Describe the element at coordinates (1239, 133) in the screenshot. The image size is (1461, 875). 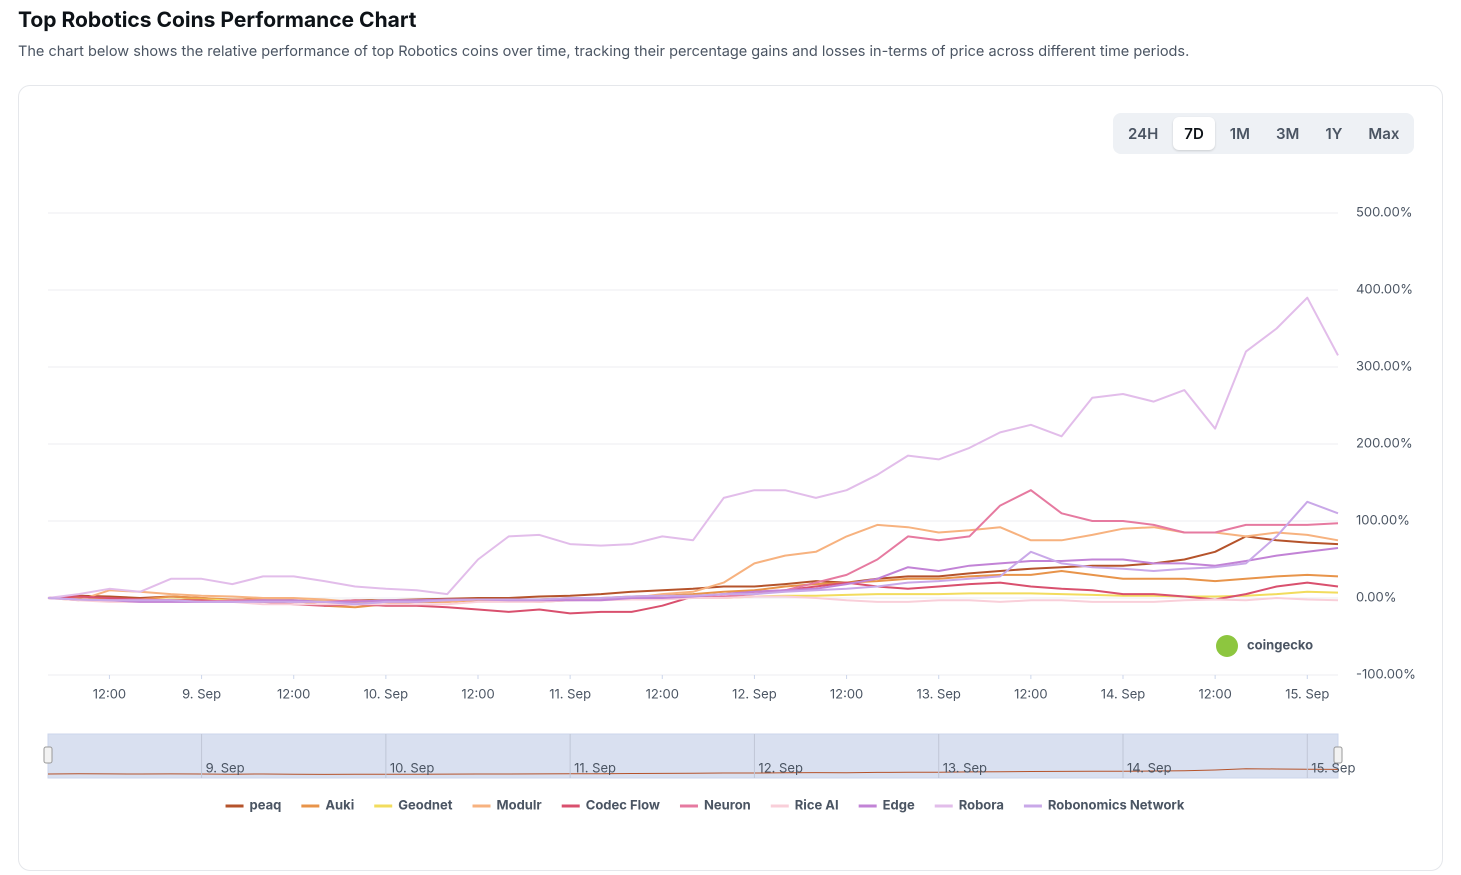
I see `range-button: 1M` at that location.